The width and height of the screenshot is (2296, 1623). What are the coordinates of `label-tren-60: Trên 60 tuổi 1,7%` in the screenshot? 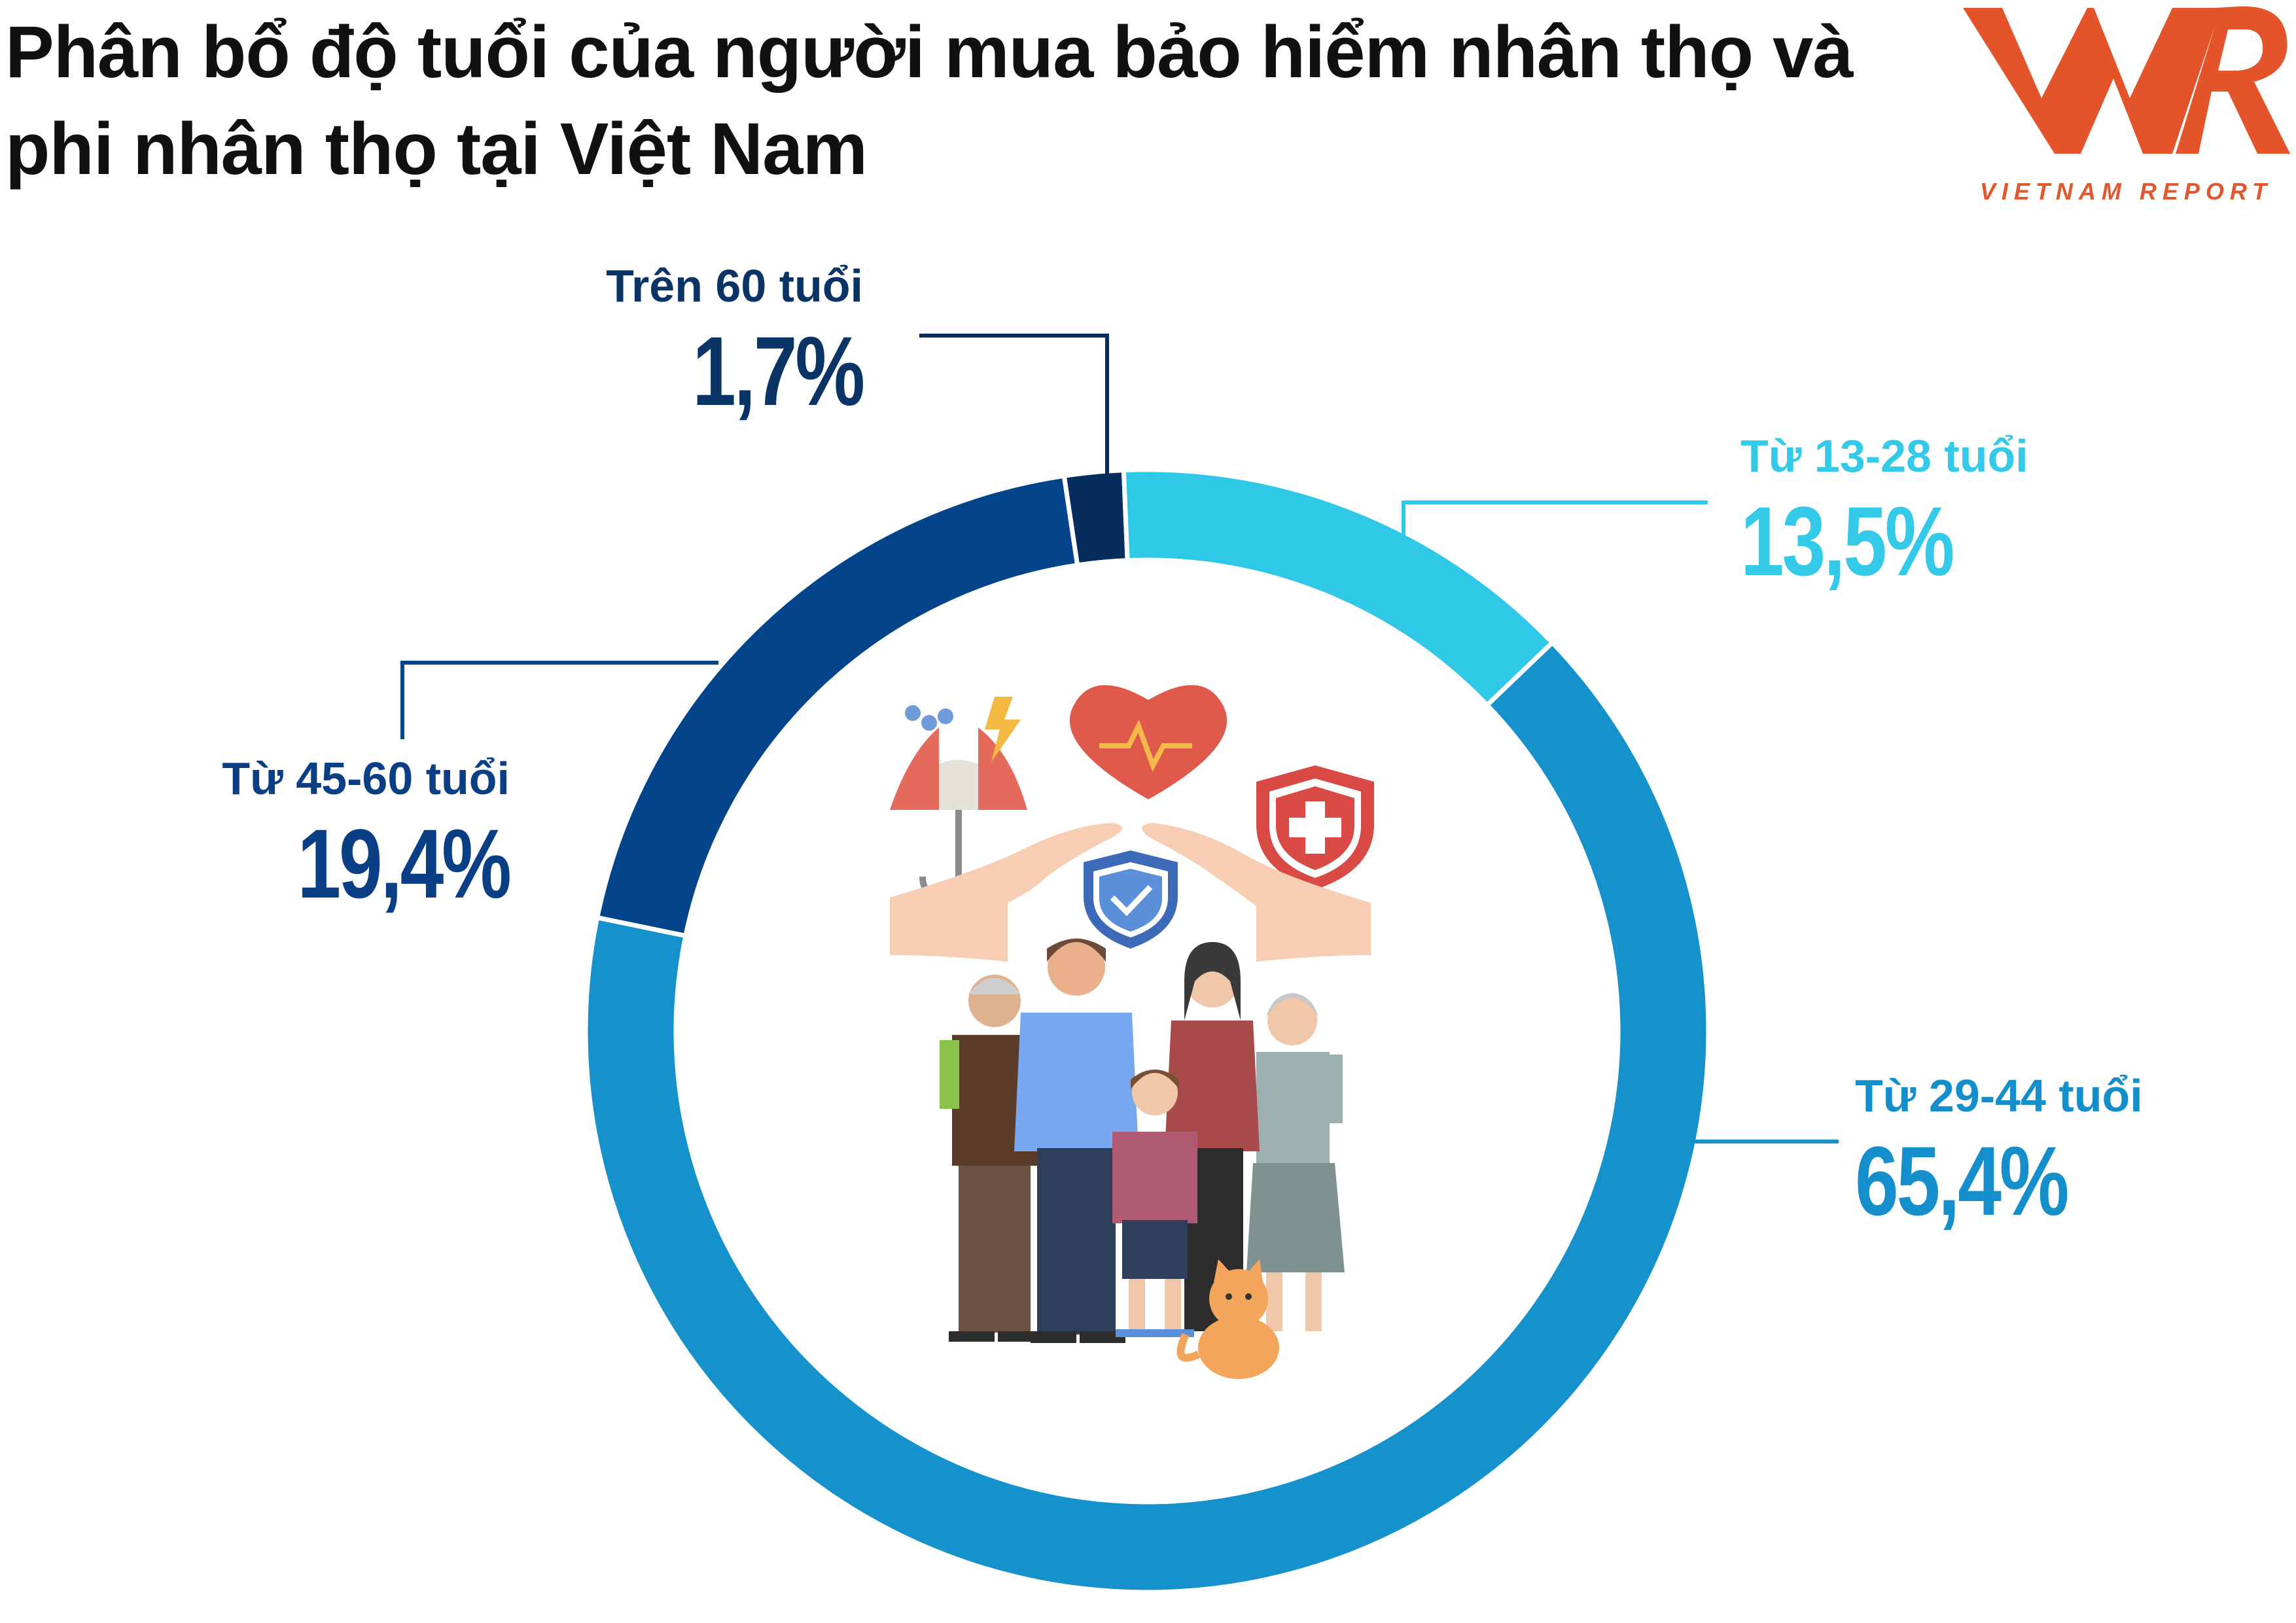 It's located at (736, 341).